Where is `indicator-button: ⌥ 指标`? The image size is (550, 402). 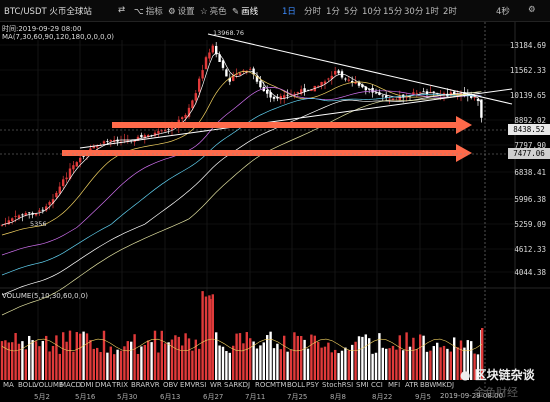 indicator-button: ⌥ 指标 is located at coordinates (148, 12).